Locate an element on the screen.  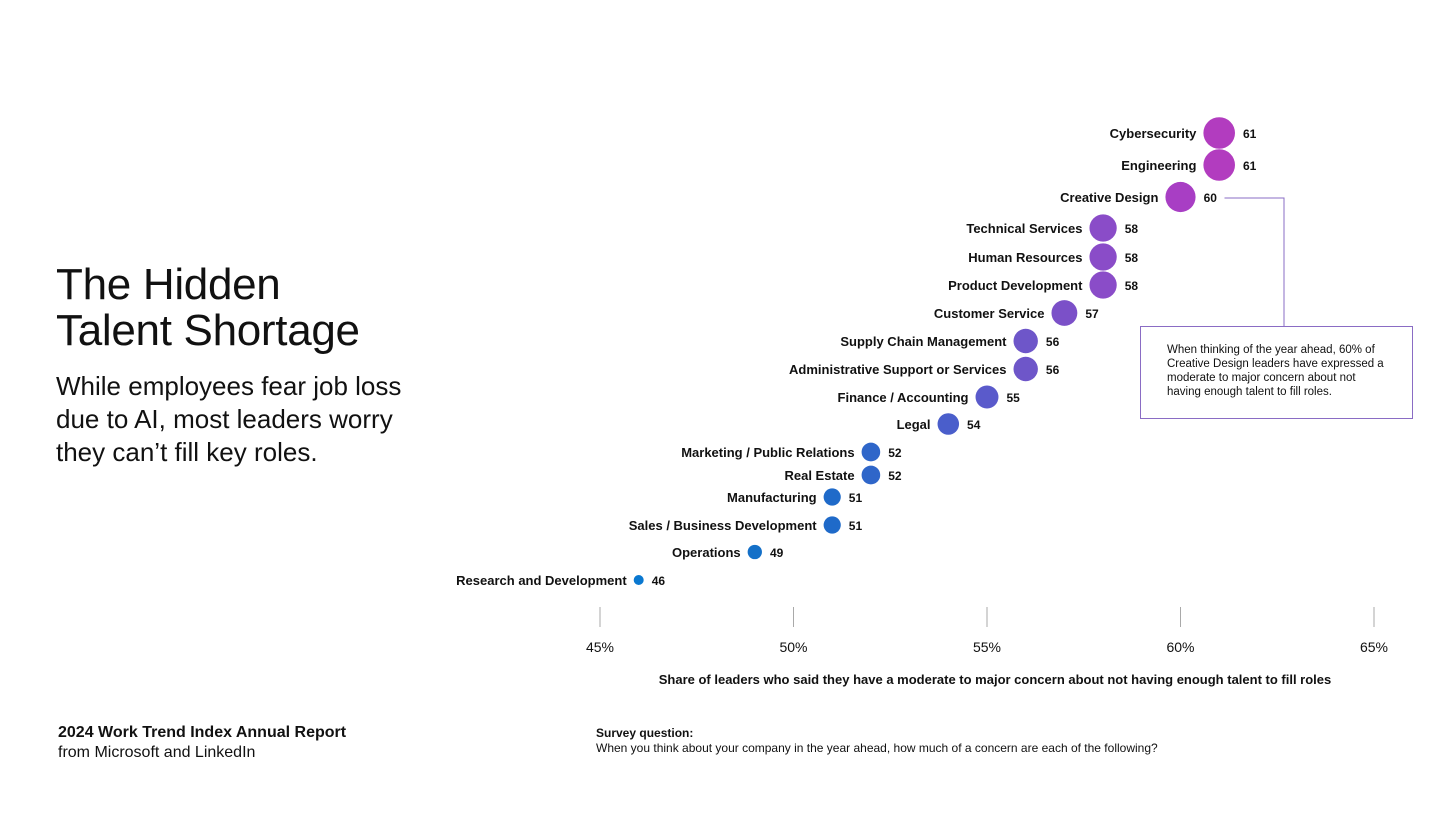
category-label: Finance / Accounting is located at coordinates (903, 397).